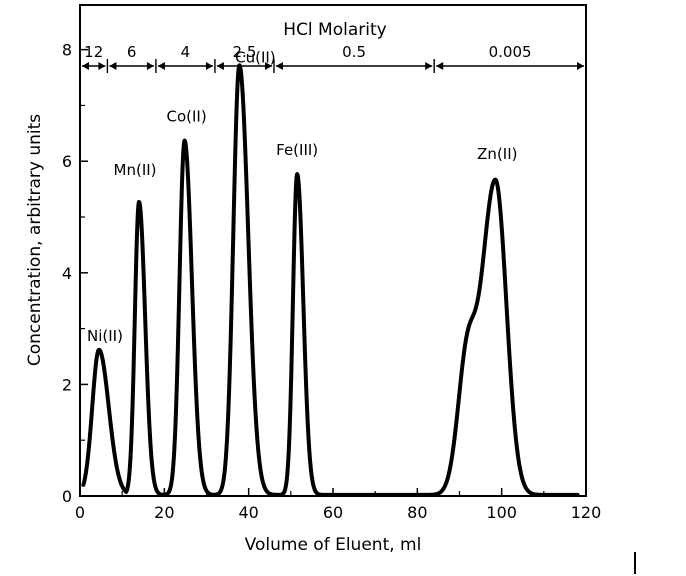  Describe the element at coordinates (67, 273) in the screenshot. I see `y-tick-label: 4` at that location.